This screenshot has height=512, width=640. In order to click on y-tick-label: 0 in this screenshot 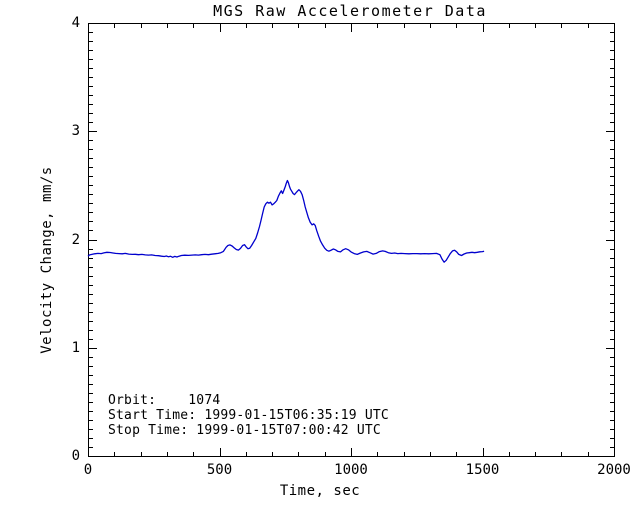, I will do `click(75, 456)`.